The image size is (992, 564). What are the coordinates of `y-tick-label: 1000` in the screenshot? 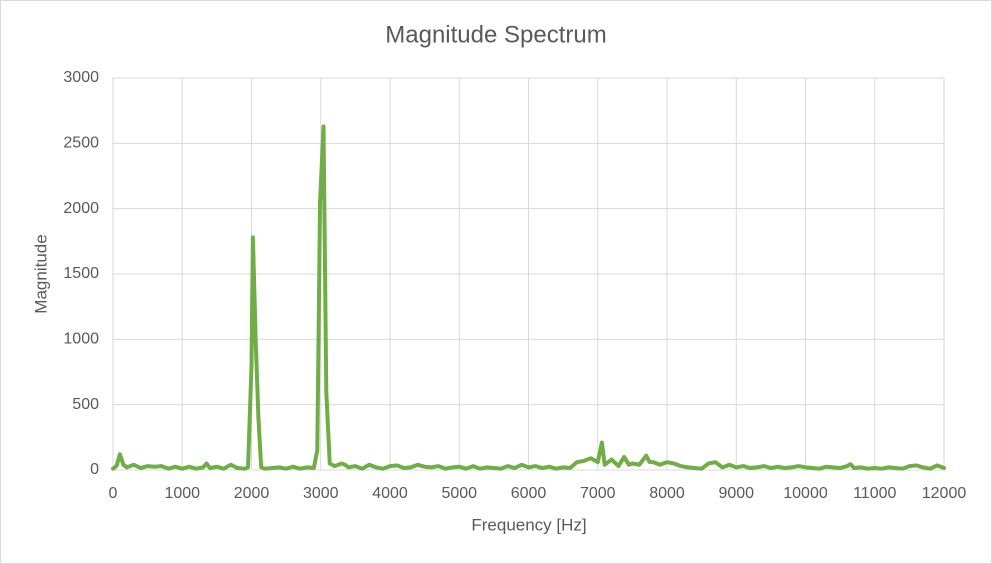 It's located at (81, 339).